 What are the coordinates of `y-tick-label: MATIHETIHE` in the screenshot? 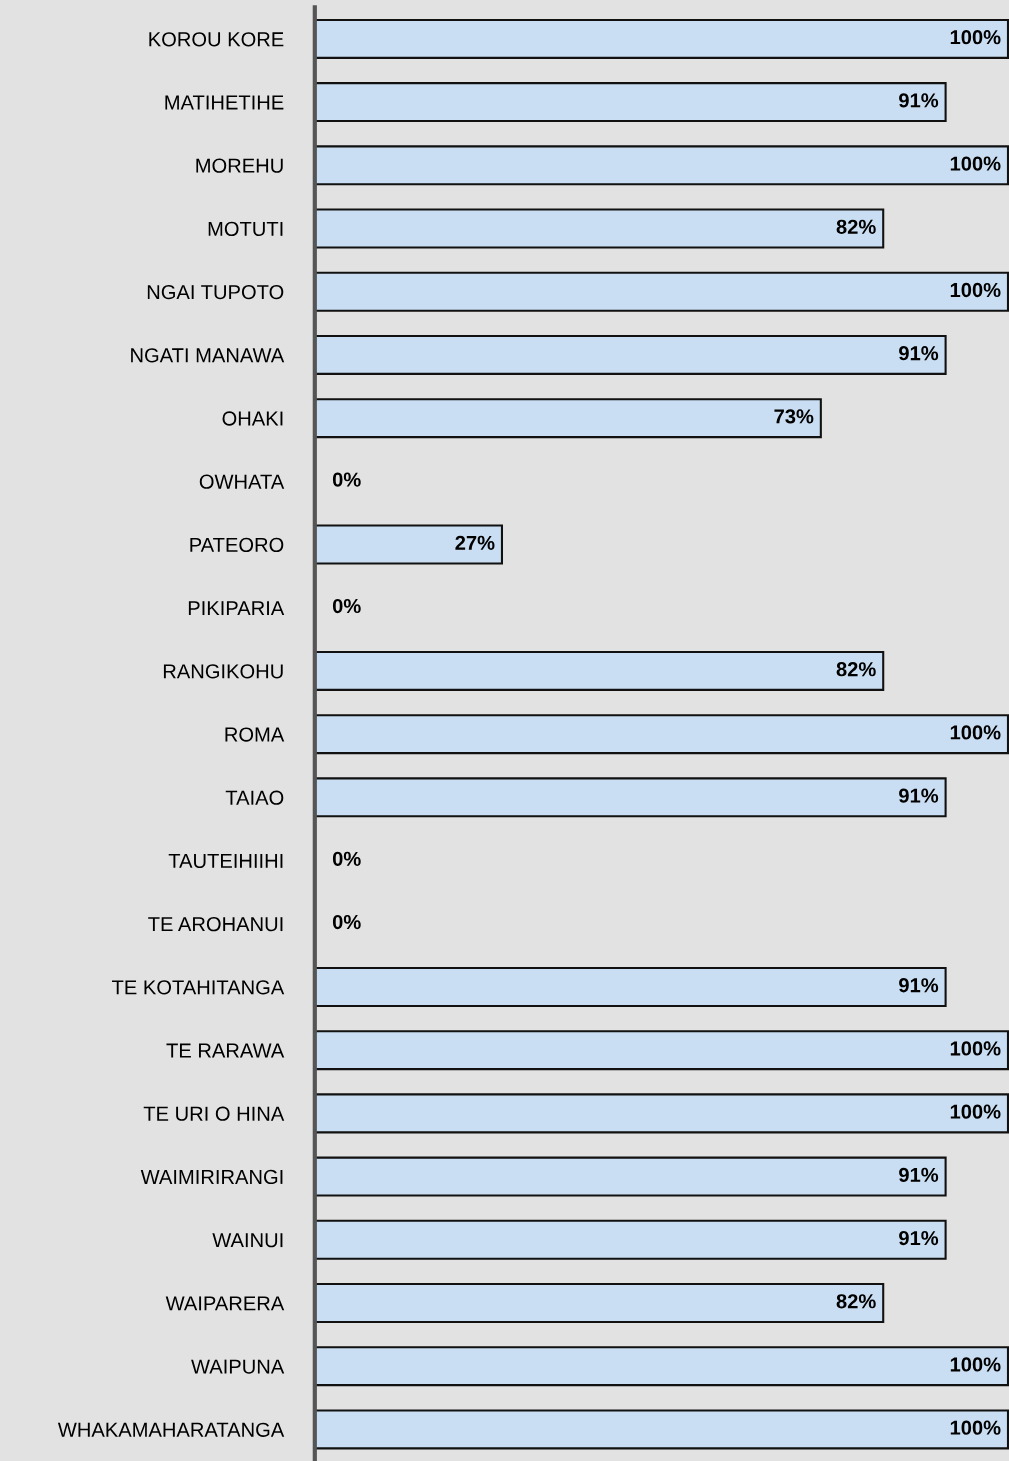 It's located at (224, 102).